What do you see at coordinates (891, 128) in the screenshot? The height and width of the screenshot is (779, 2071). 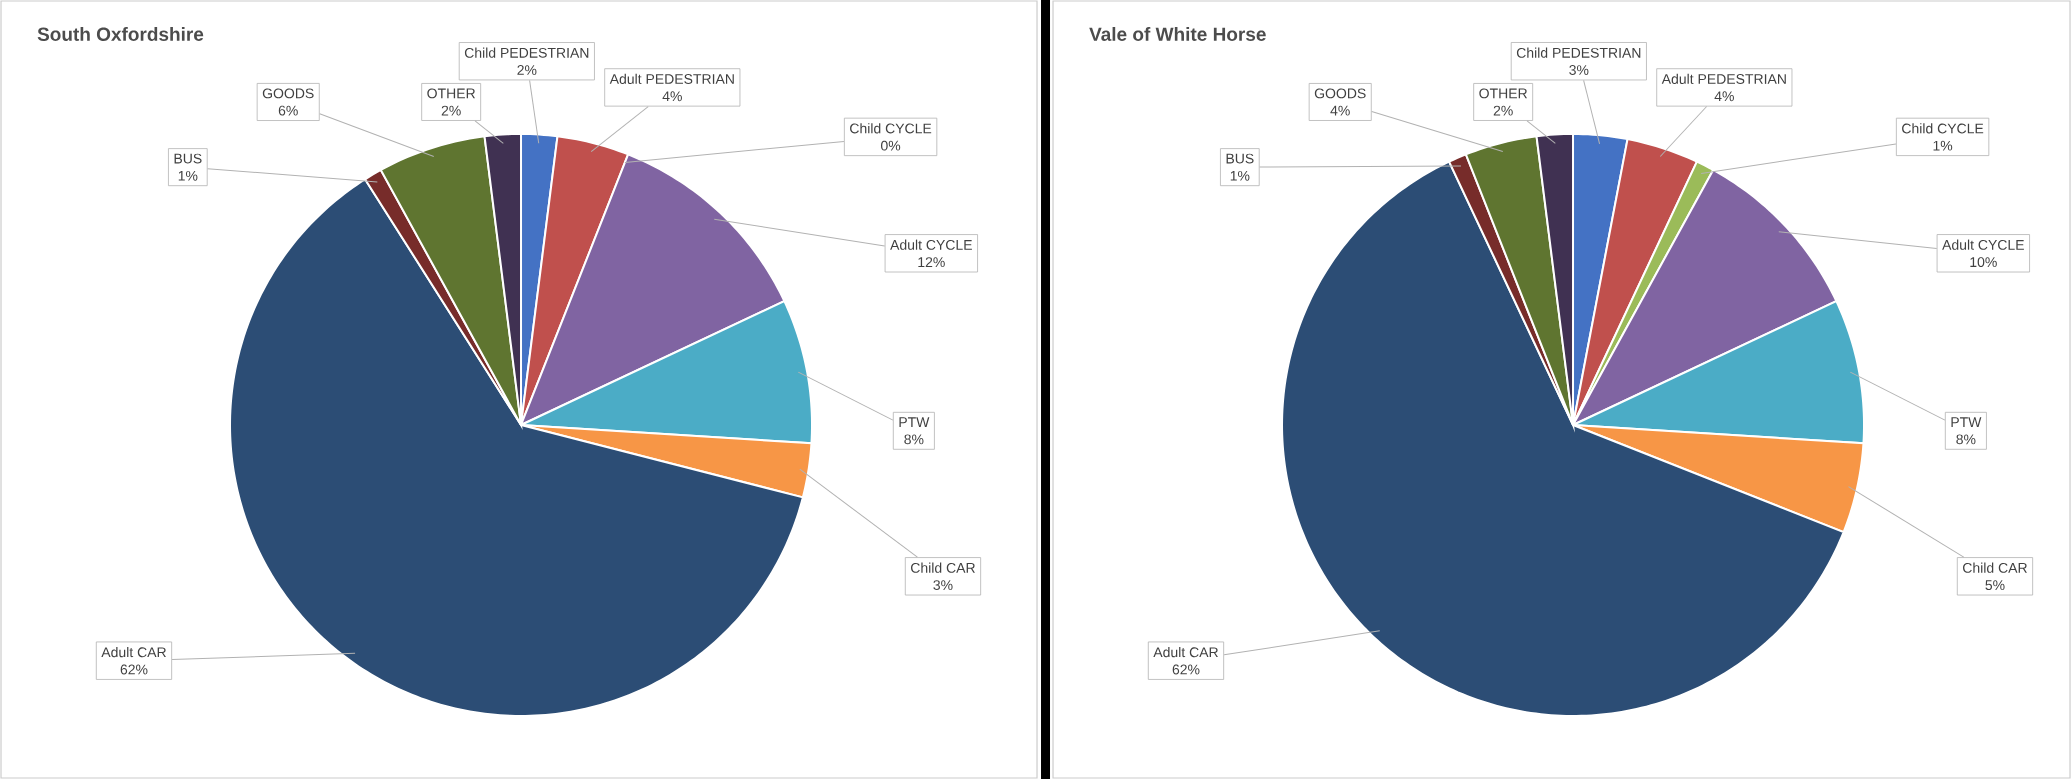 I see `category-label: Child CYCLE` at bounding box center [891, 128].